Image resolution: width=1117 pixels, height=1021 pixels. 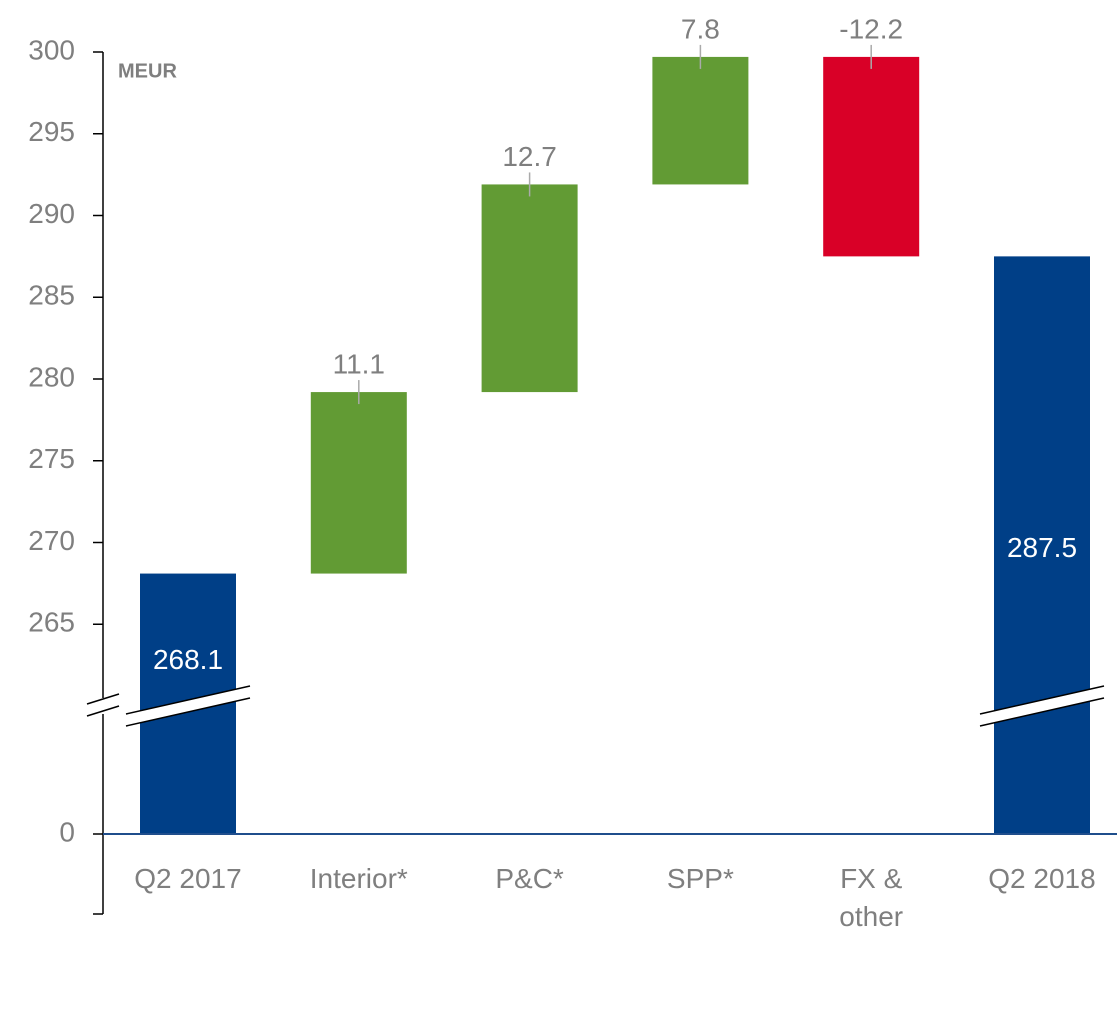 I want to click on x-tick-label: FX & other, so click(x=871, y=897).